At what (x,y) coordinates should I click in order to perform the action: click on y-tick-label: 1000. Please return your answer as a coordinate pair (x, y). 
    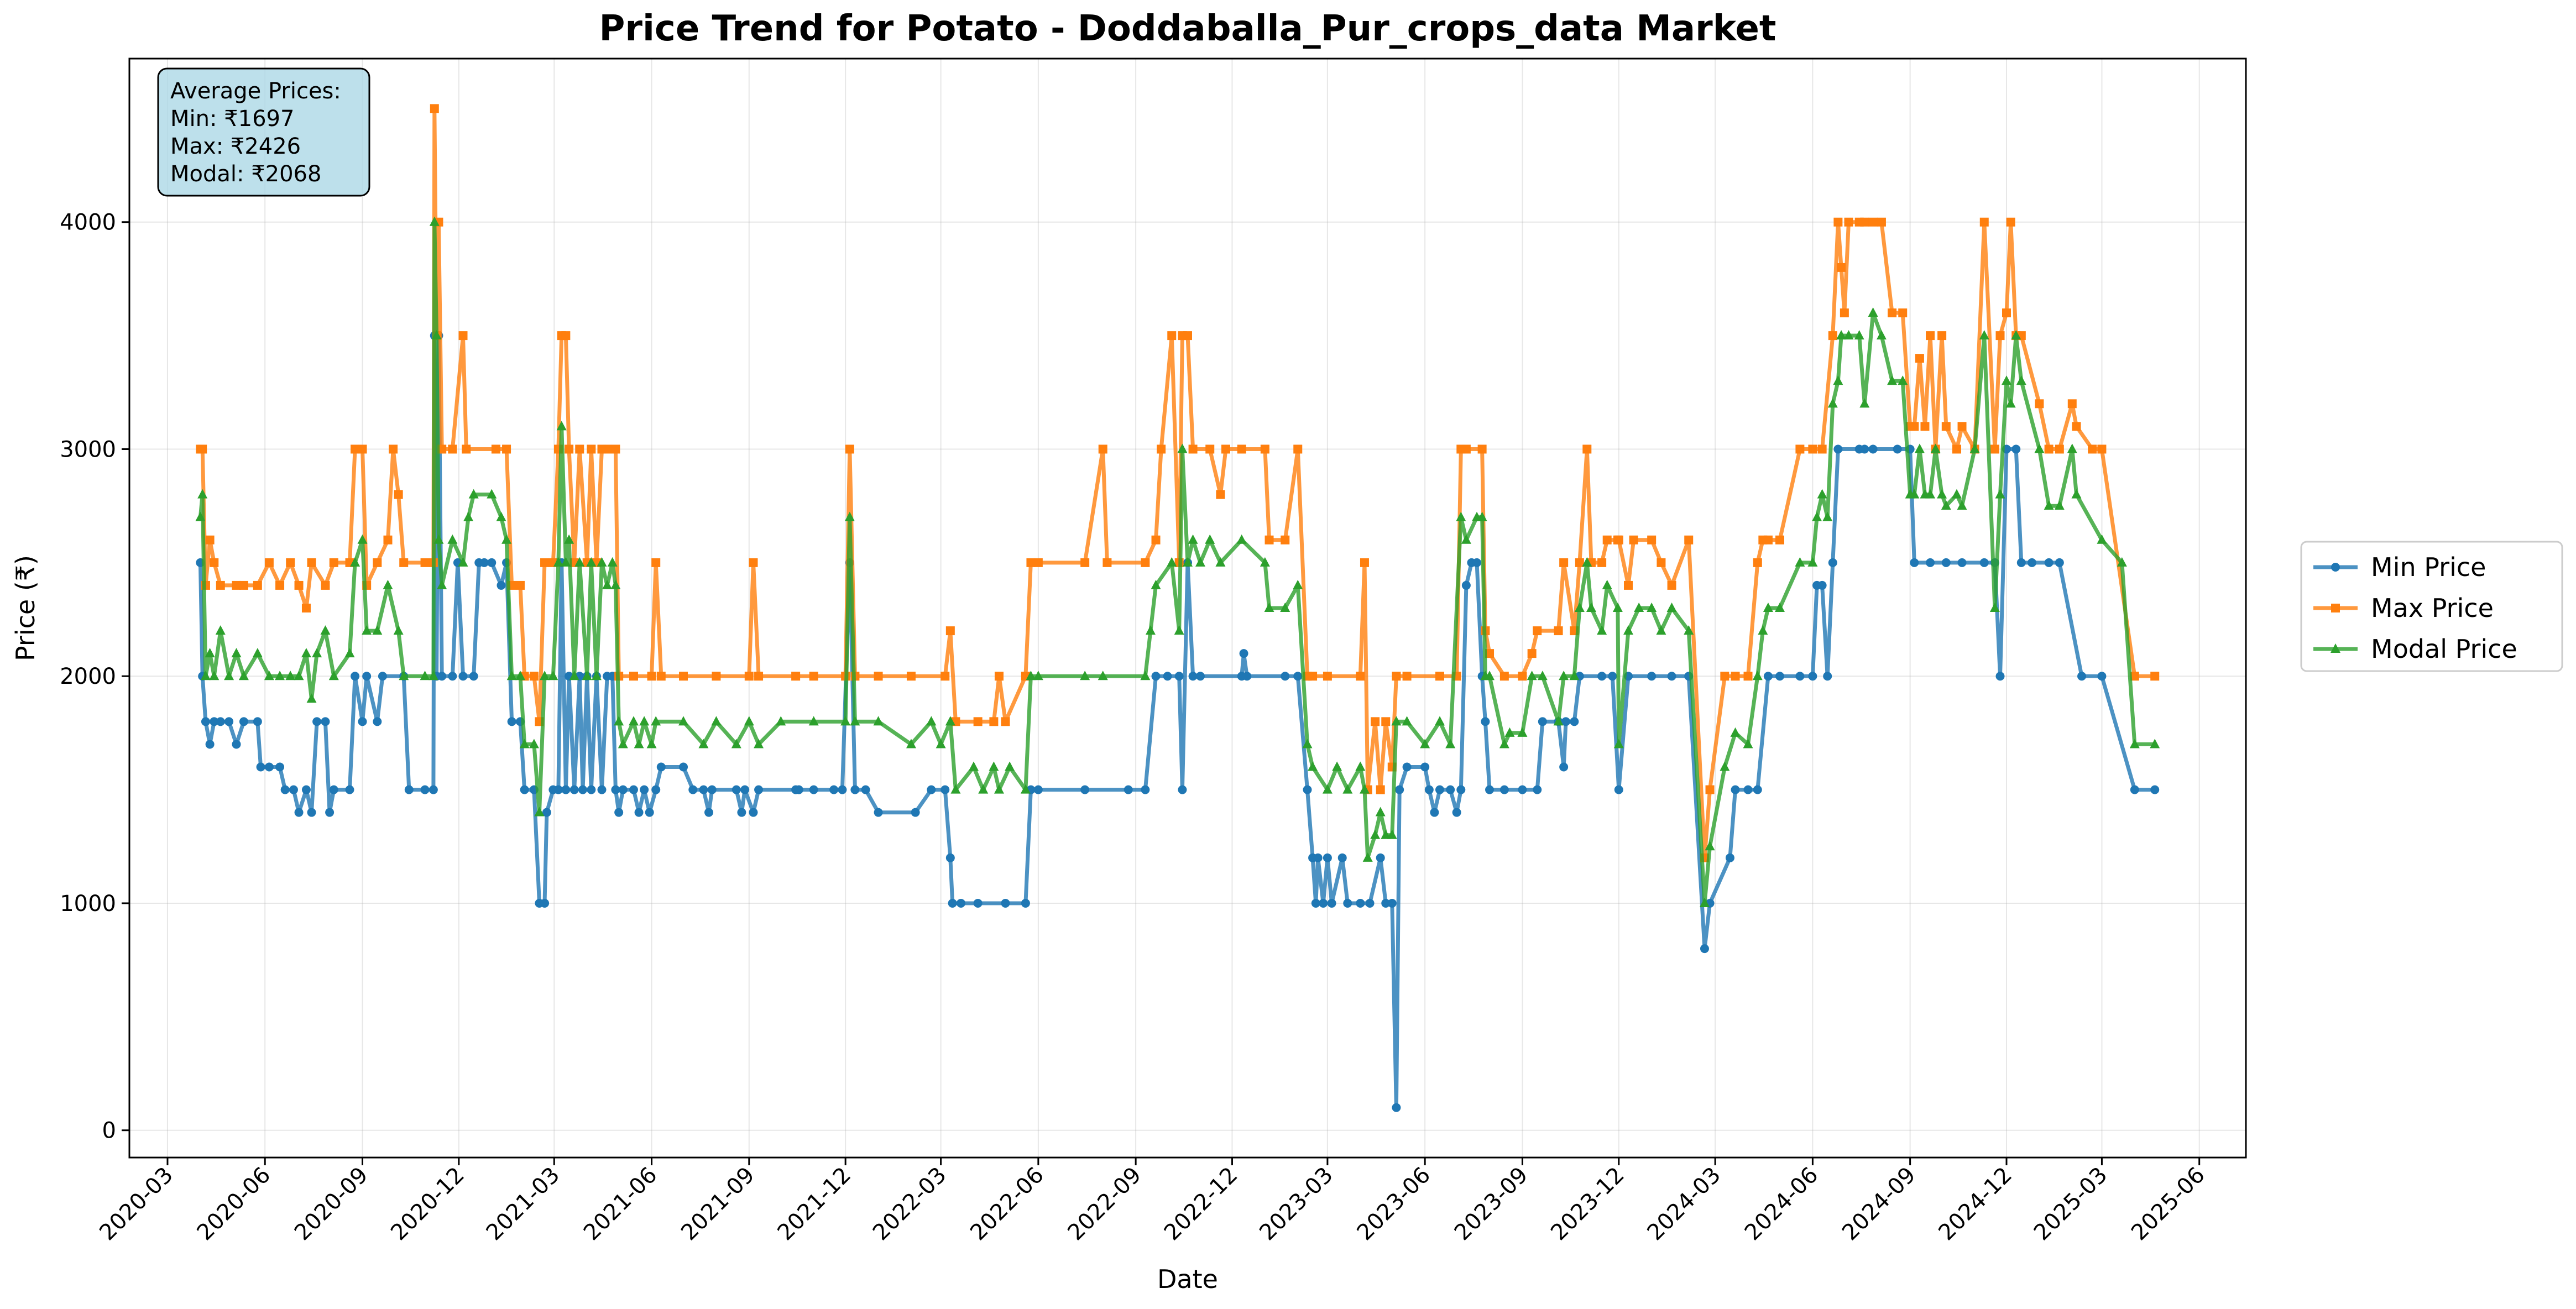
    Looking at the image, I should click on (88, 904).